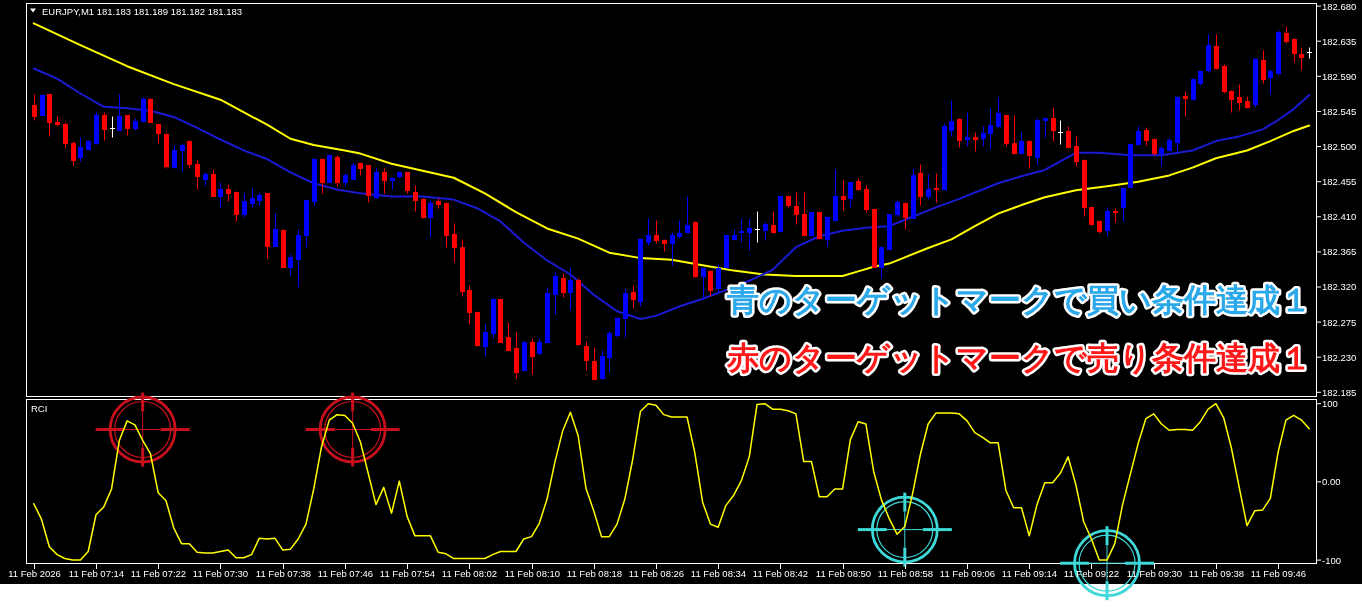 This screenshot has width=1362, height=609. What do you see at coordinates (142, 11) in the screenshot?
I see `title: EURJPY,M1 181.183 181.189 181.182 181.183` at bounding box center [142, 11].